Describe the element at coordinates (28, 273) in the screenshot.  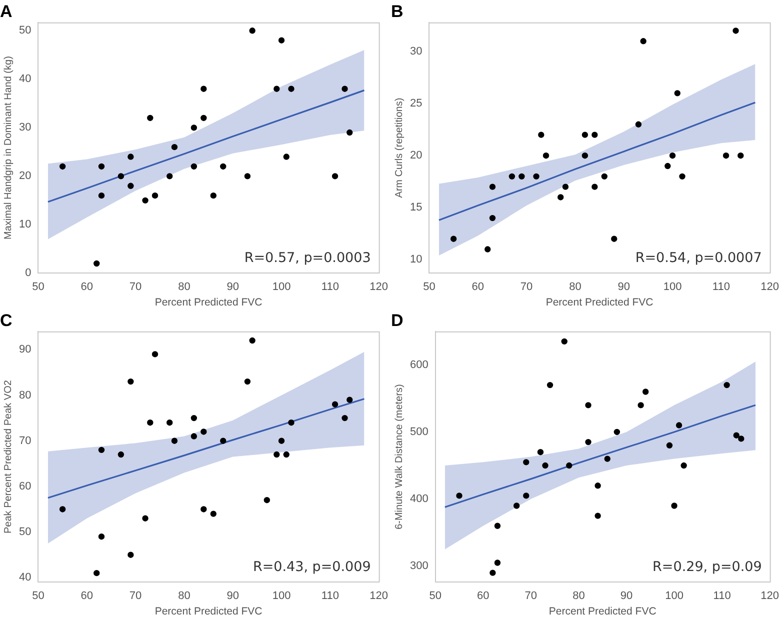
I see `y-tick-label: 0` at that location.